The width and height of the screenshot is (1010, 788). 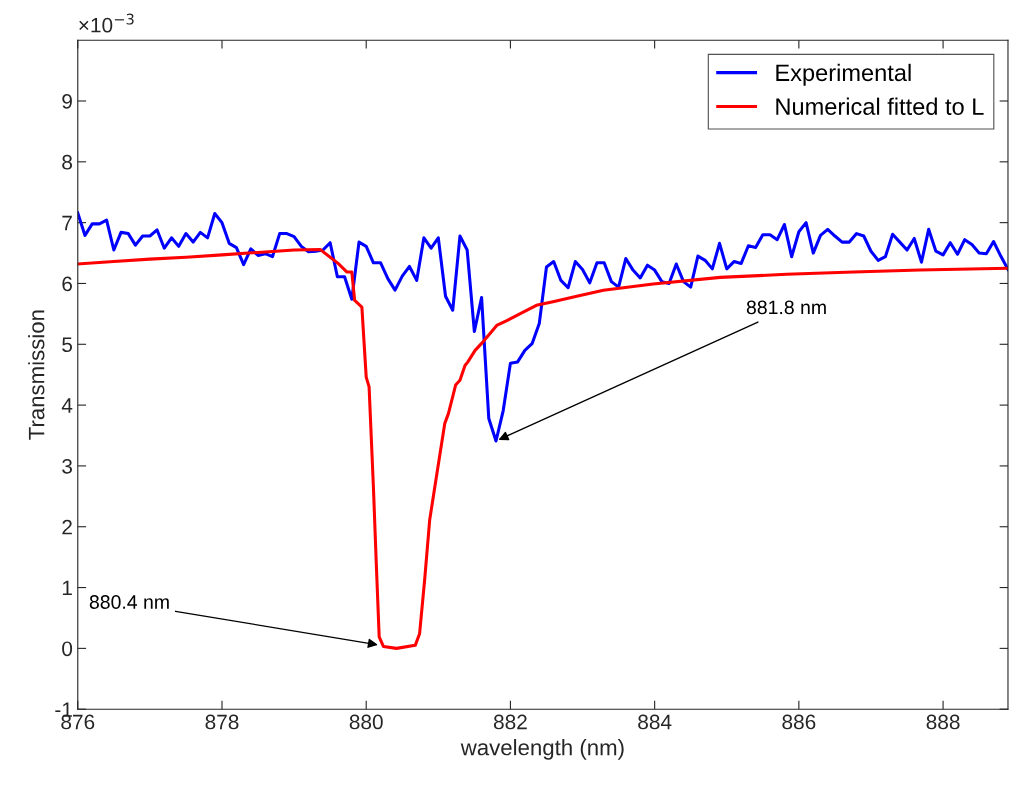 What do you see at coordinates (67, 345) in the screenshot?
I see `y-tick-label: 5` at bounding box center [67, 345].